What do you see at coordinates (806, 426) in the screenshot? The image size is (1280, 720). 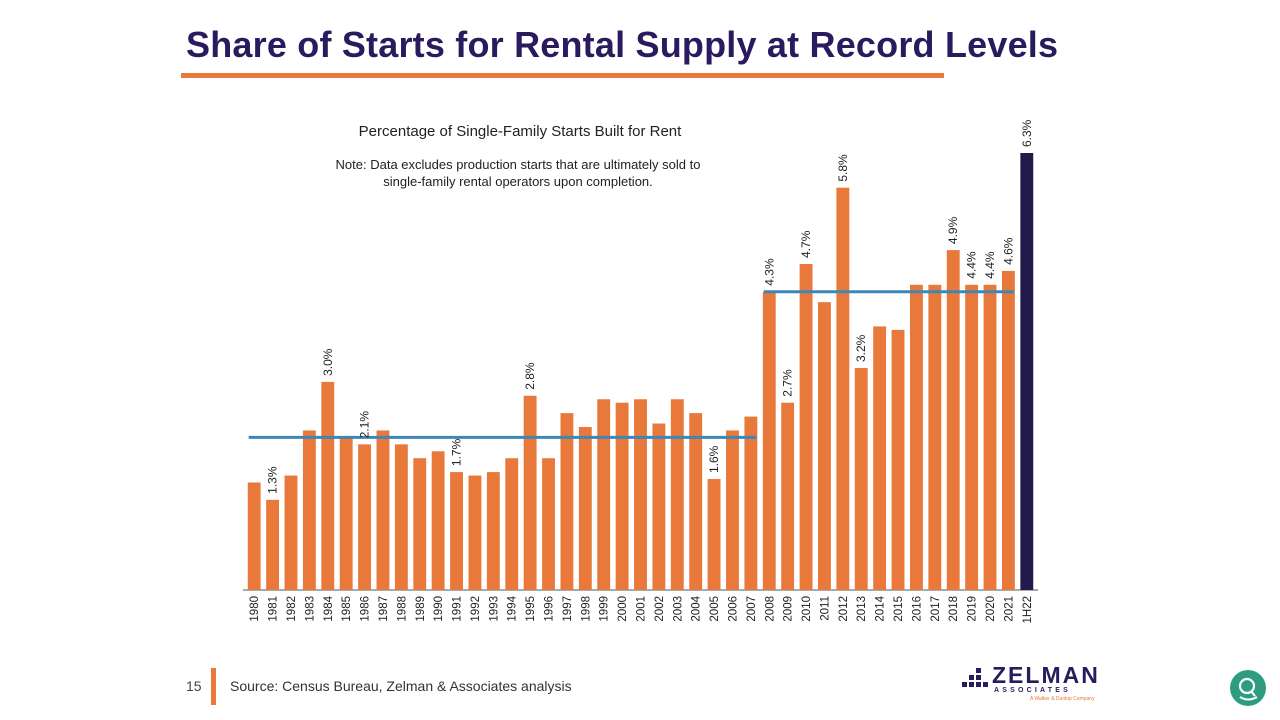 I see `bar-2010` at bounding box center [806, 426].